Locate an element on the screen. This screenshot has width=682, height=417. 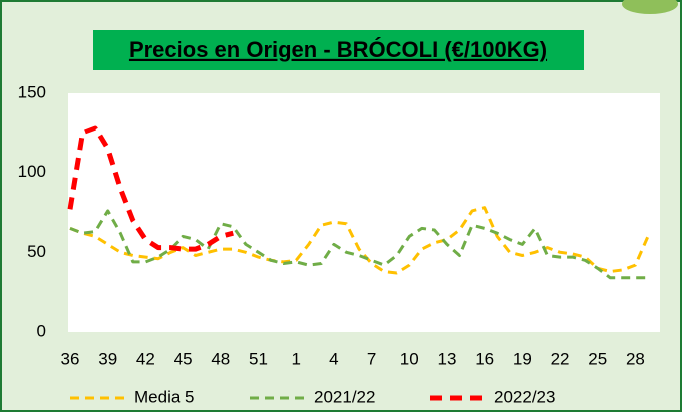
x-tick-label: 13 is located at coordinates (446, 358).